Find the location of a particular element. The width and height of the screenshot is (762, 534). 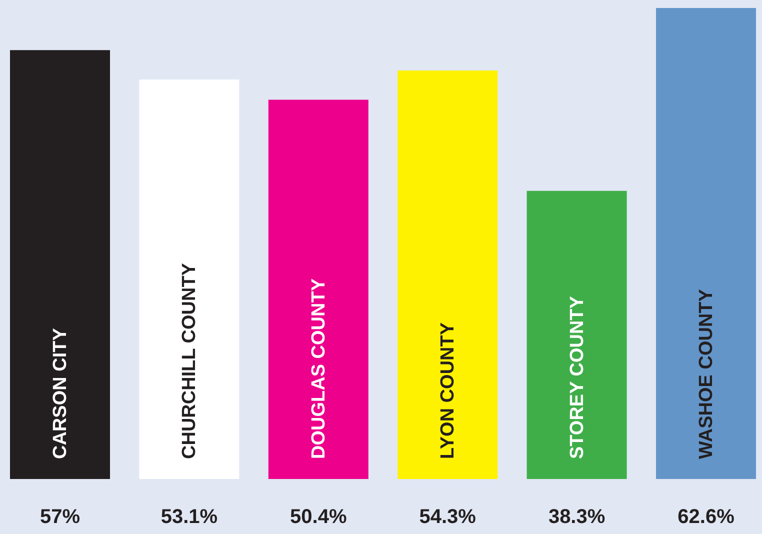

data-label: 54.3% is located at coordinates (447, 517).